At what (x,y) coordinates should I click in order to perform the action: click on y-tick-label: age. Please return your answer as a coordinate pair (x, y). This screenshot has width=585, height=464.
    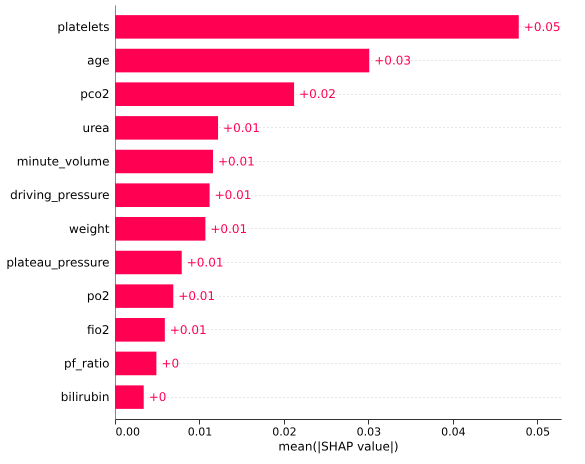
    Looking at the image, I should click on (98, 61).